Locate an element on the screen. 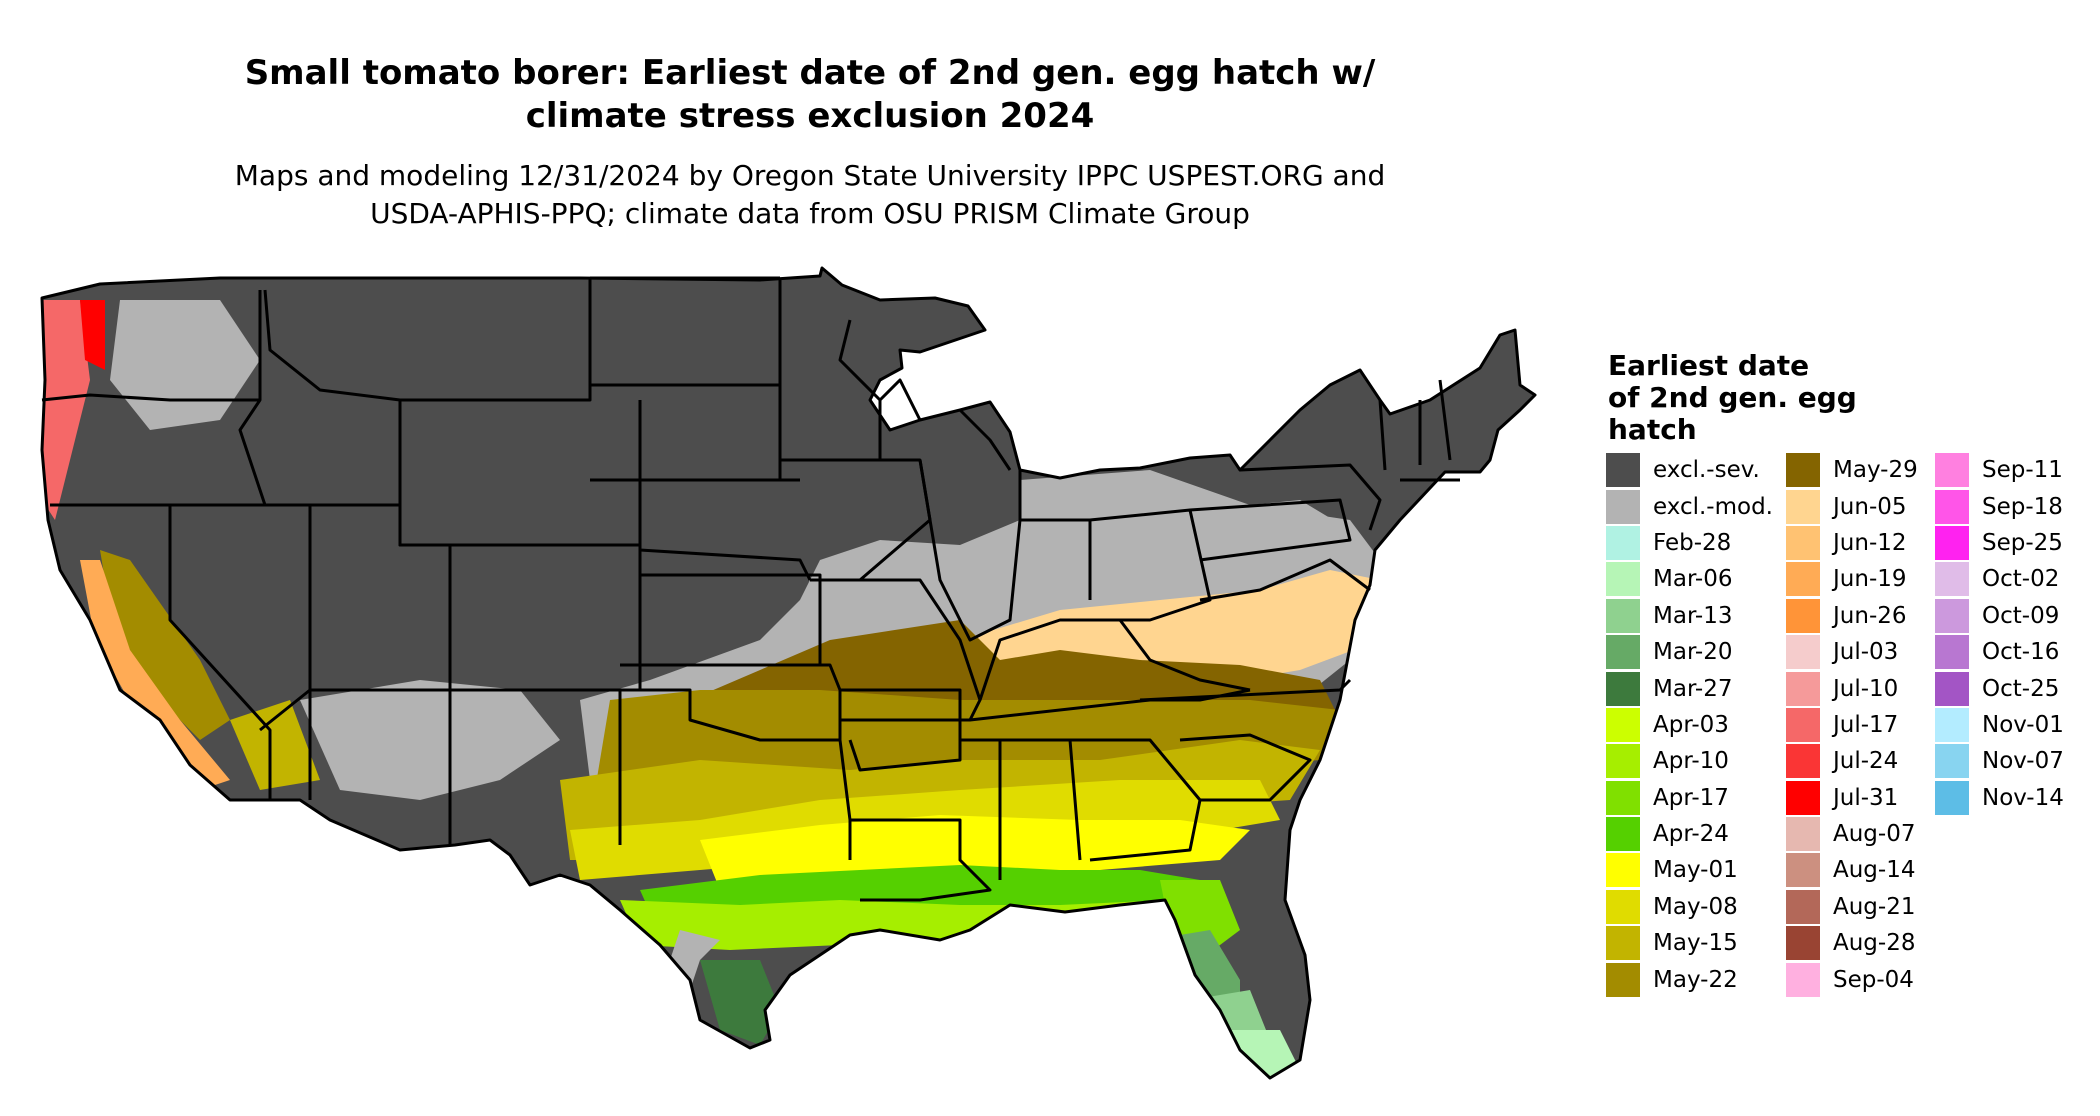  border-wisconsin-michigan is located at coordinates (945, 424).